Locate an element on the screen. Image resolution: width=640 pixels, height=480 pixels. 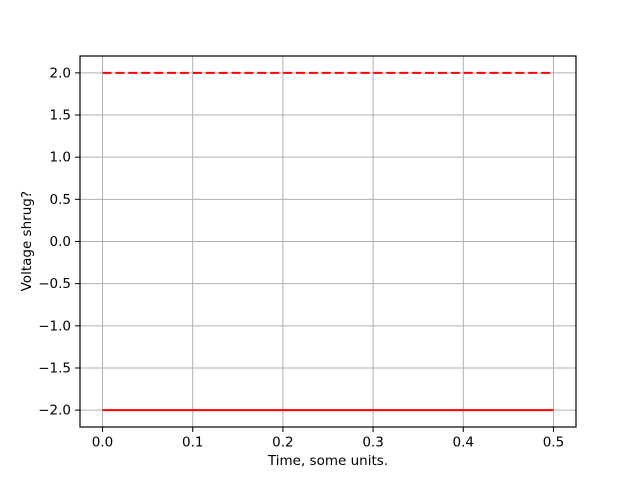
x-tick-label: 0.2 is located at coordinates (282, 443).